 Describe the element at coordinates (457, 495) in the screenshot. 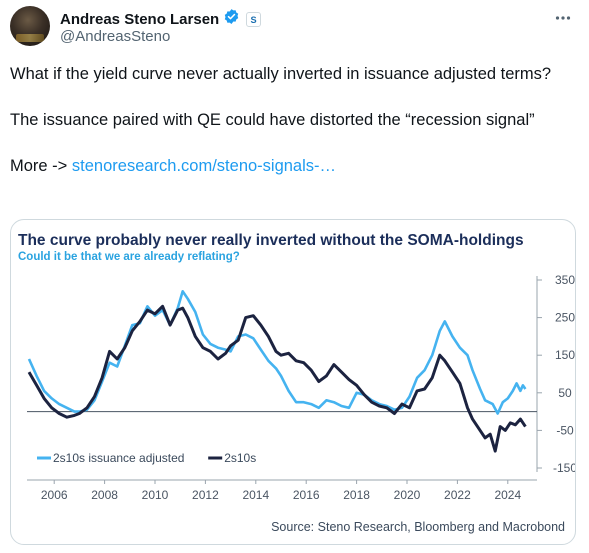

I see `x-tick-label: 2022` at that location.